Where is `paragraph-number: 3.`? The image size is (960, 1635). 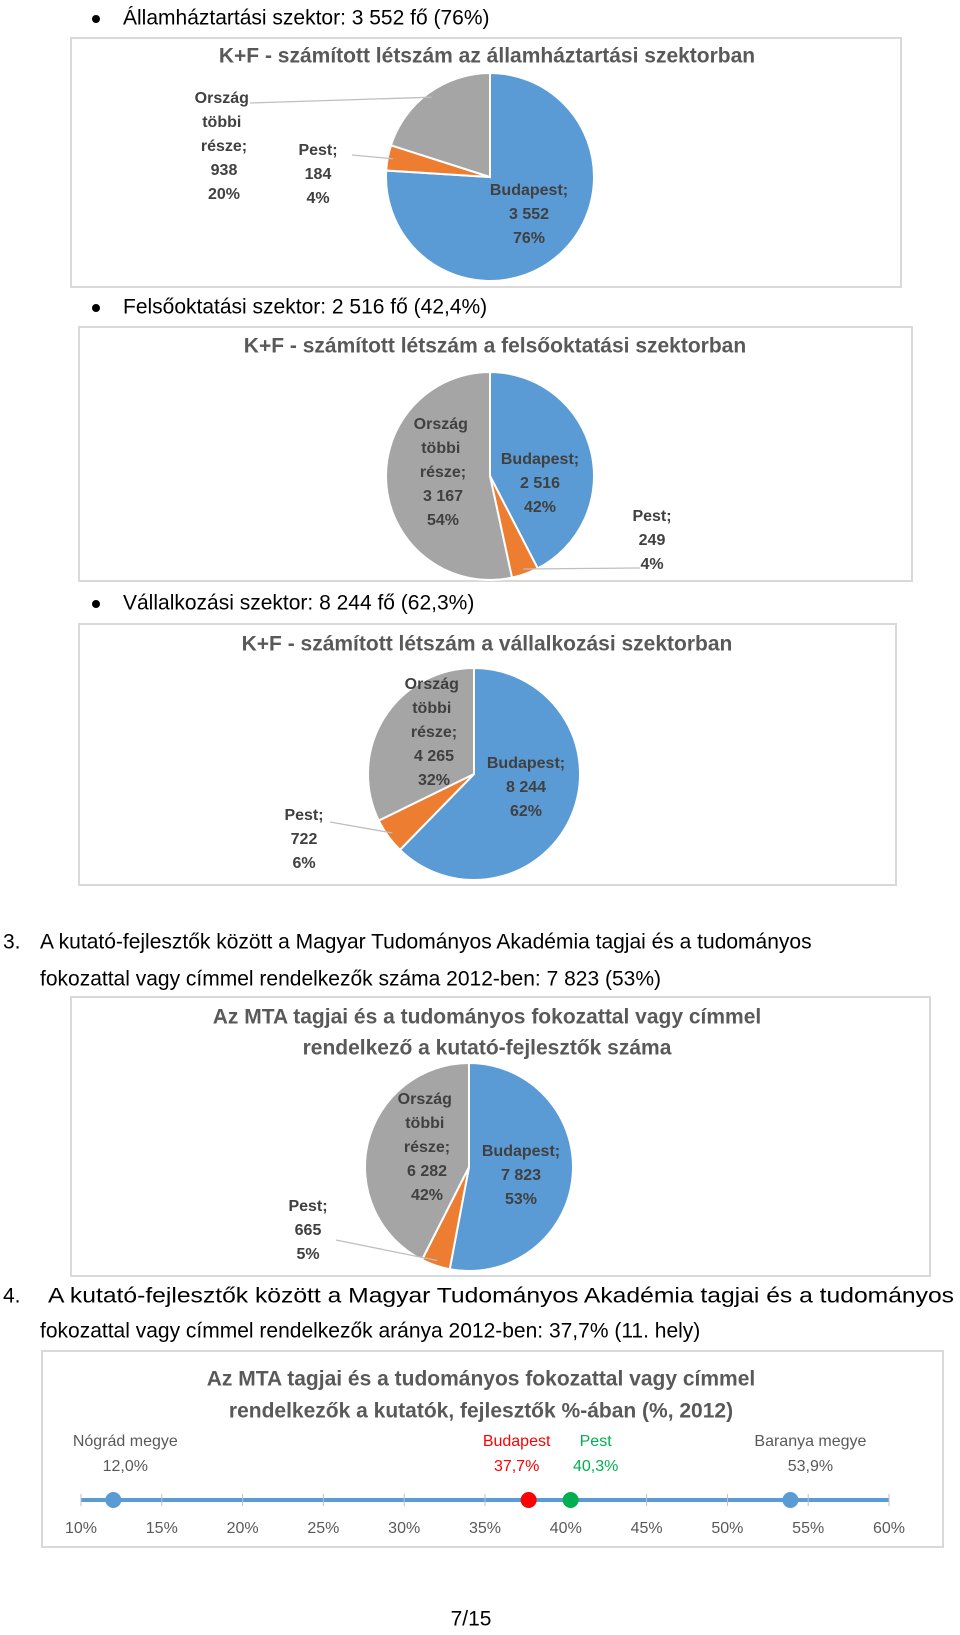
paragraph-number: 3. is located at coordinates (12, 942).